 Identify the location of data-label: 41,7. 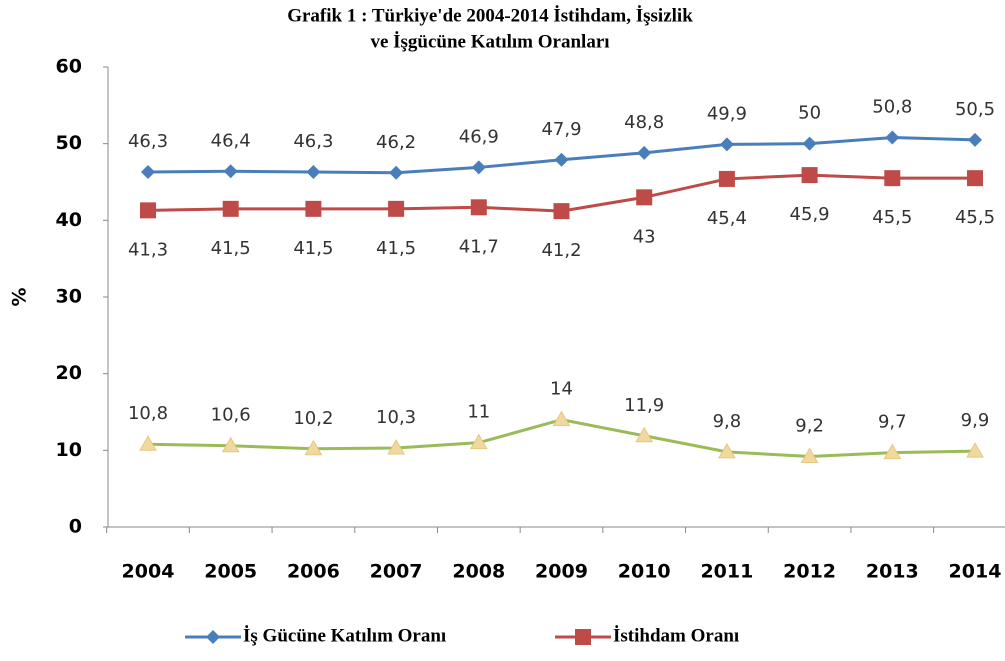
(479, 246).